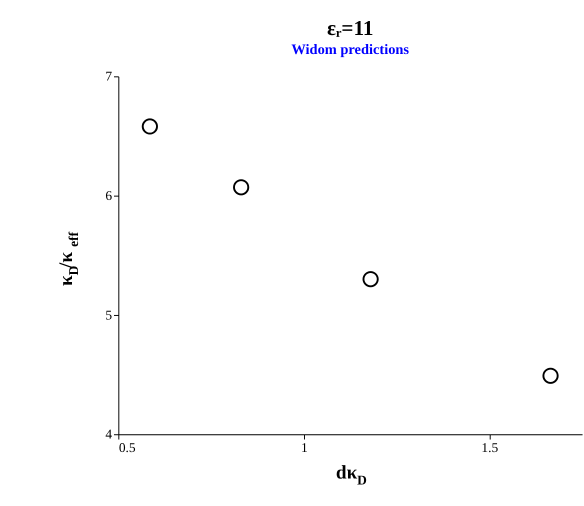  Describe the element at coordinates (350, 50) in the screenshot. I see `chart-subtitle: Widom predictions` at that location.